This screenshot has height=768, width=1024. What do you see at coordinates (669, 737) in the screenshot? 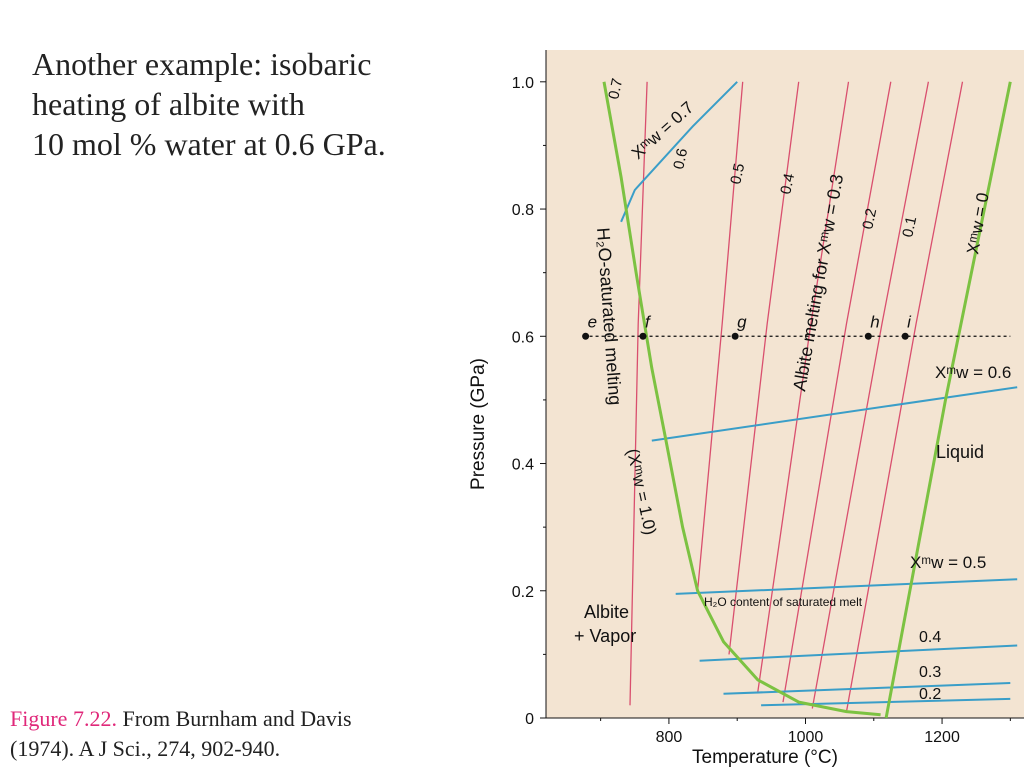
I see `x-tick-label: 800` at bounding box center [669, 737].